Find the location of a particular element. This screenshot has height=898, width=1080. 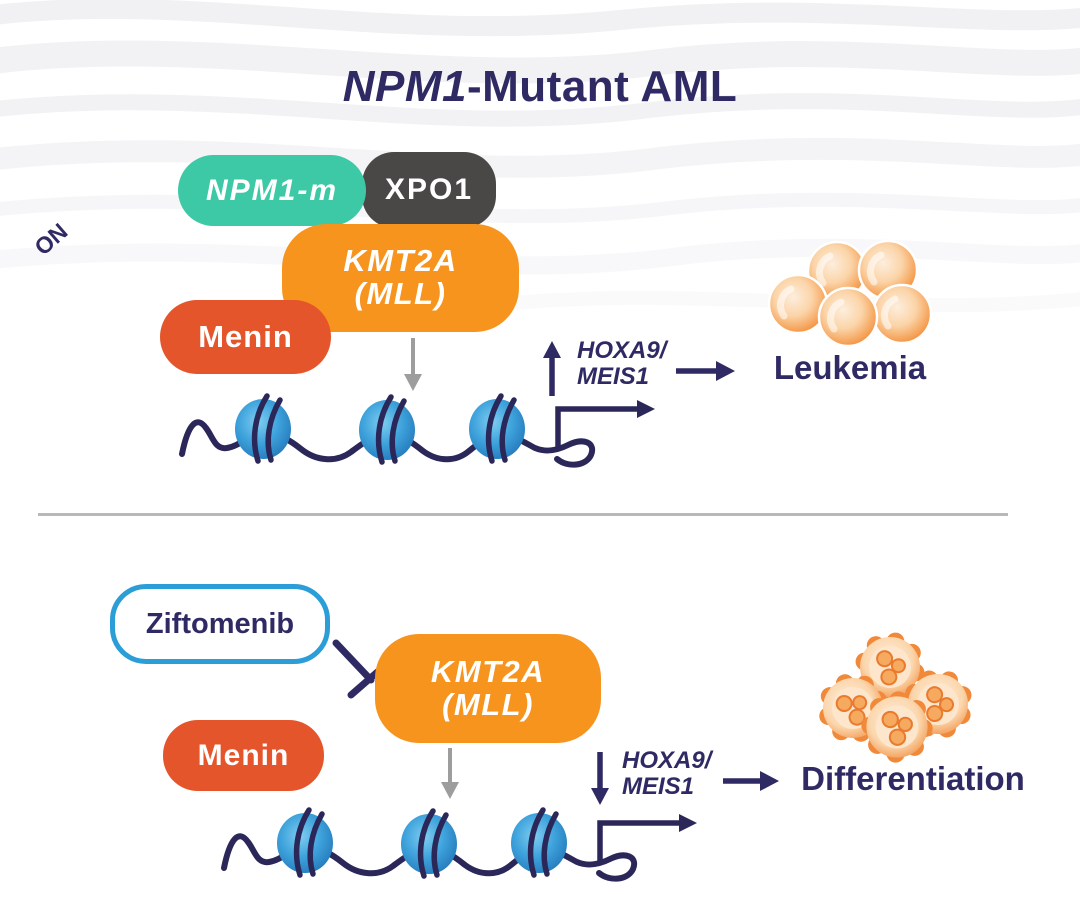

target-genes-bottom-line1: HOXA9/ is located at coordinates (667, 760).